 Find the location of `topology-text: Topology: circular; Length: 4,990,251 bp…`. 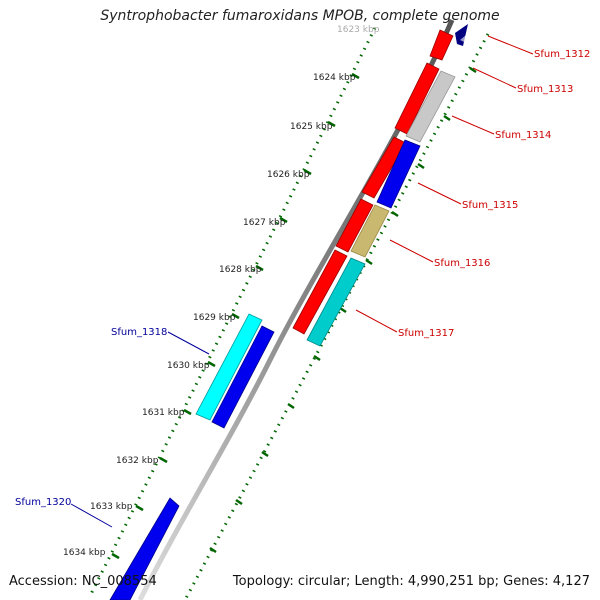

topology-text: Topology: circular; Length: 4,990,251 bp… is located at coordinates (411, 581).